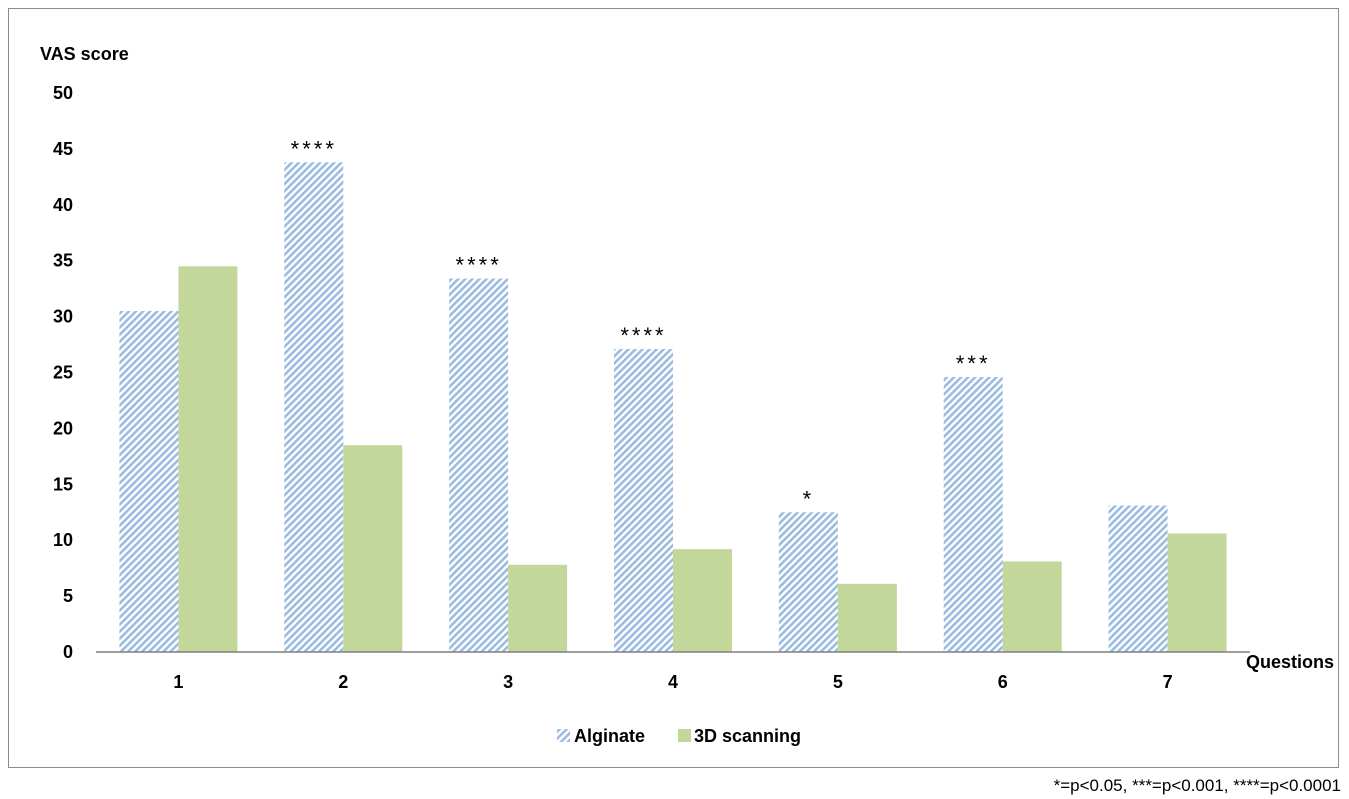 The height and width of the screenshot is (799, 1349). I want to click on x-axis-label: Questions, so click(1290, 662).